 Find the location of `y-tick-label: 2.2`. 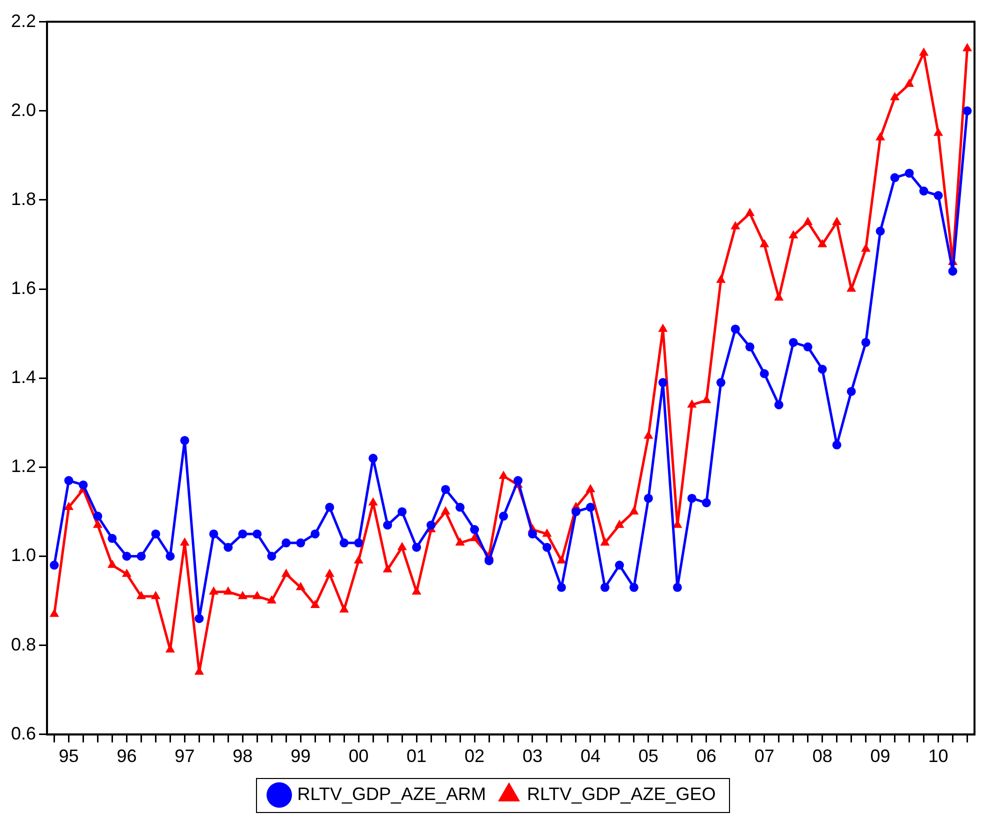

y-tick-label: 2.2 is located at coordinates (23, 20).